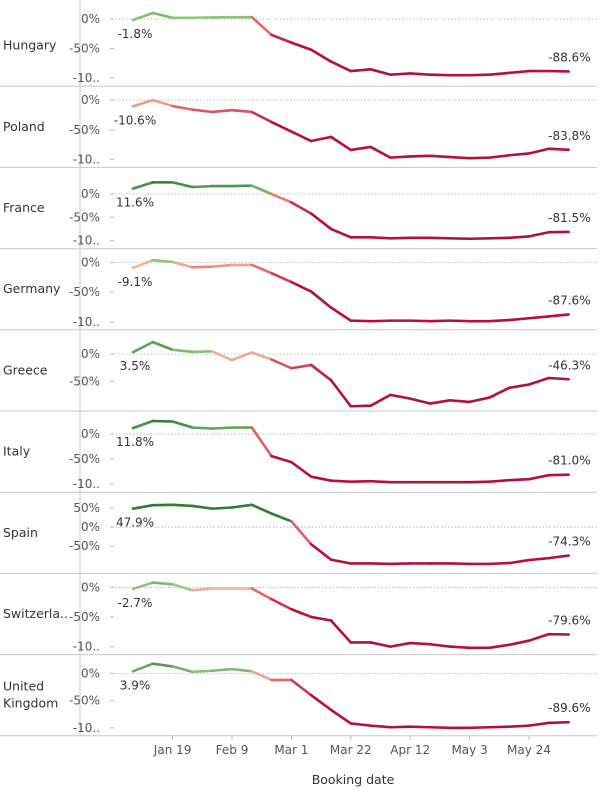 The image size is (602, 790). What do you see at coordinates (298, 215) in the screenshot?
I see `row-france: France 0% -50% -10.. 11.6% -81.5%` at bounding box center [298, 215].